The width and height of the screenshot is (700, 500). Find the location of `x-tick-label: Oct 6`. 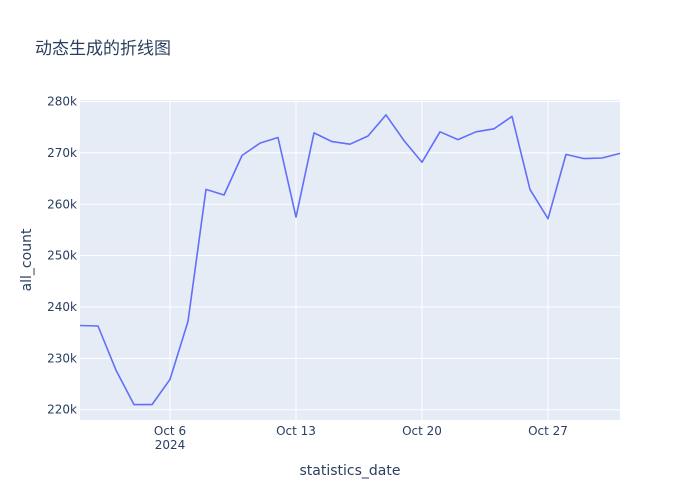

x-tick-label: Oct 6 is located at coordinates (170, 431).